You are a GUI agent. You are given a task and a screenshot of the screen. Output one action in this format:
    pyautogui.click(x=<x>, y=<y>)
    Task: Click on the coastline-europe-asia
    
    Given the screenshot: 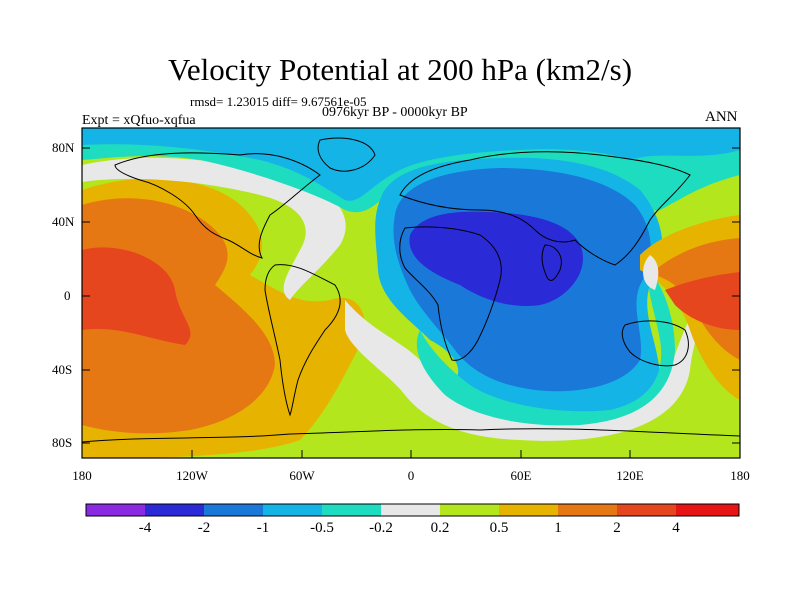 What is the action you would take?
    pyautogui.click(x=545, y=208)
    